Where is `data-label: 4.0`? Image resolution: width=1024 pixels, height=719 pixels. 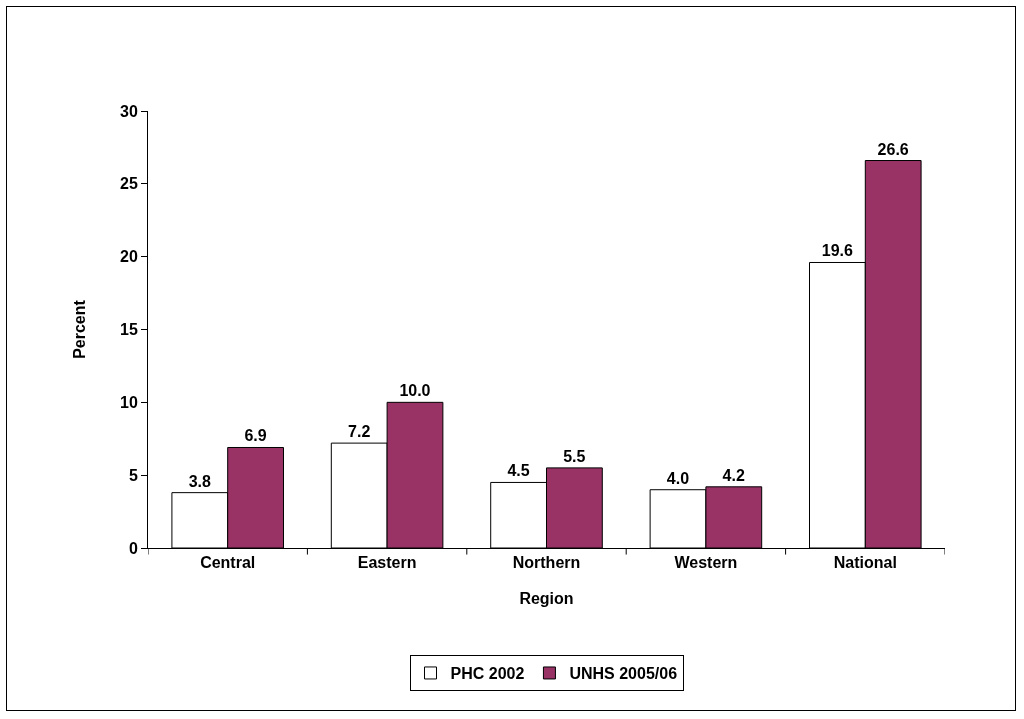 data-label: 4.0 is located at coordinates (678, 478).